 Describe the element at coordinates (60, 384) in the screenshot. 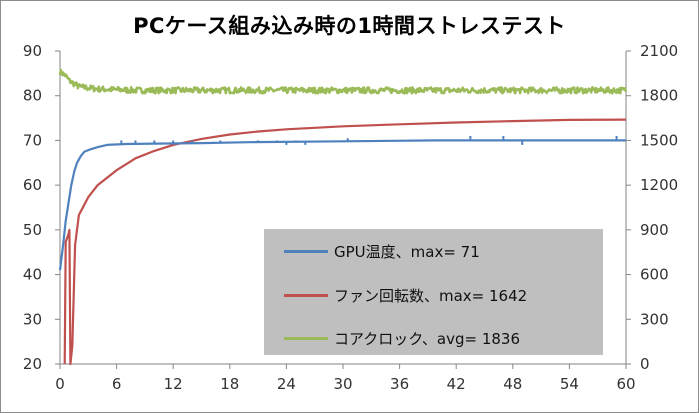

I see `x-tick-label: 0` at that location.